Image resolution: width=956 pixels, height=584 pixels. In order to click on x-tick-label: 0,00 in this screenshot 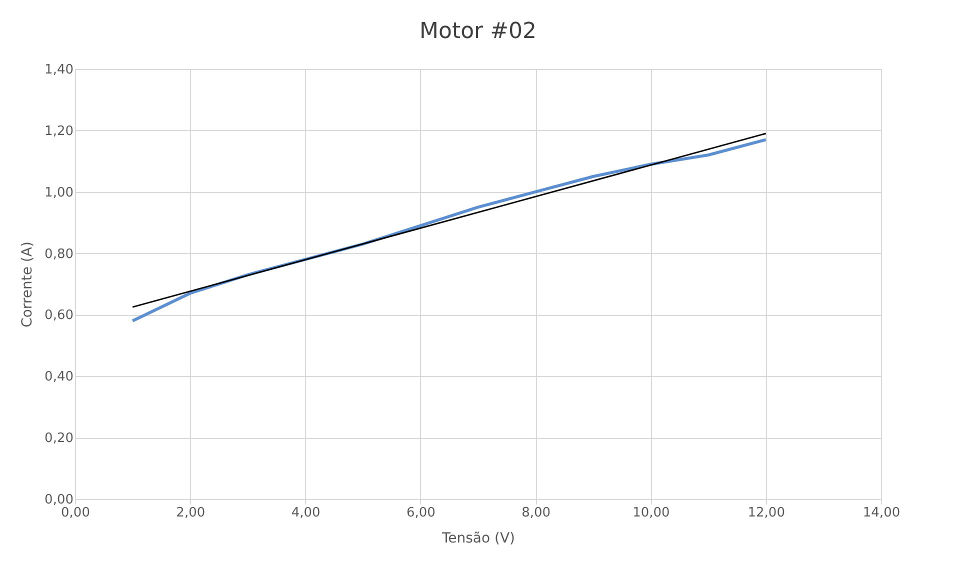, I will do `click(75, 513)`.